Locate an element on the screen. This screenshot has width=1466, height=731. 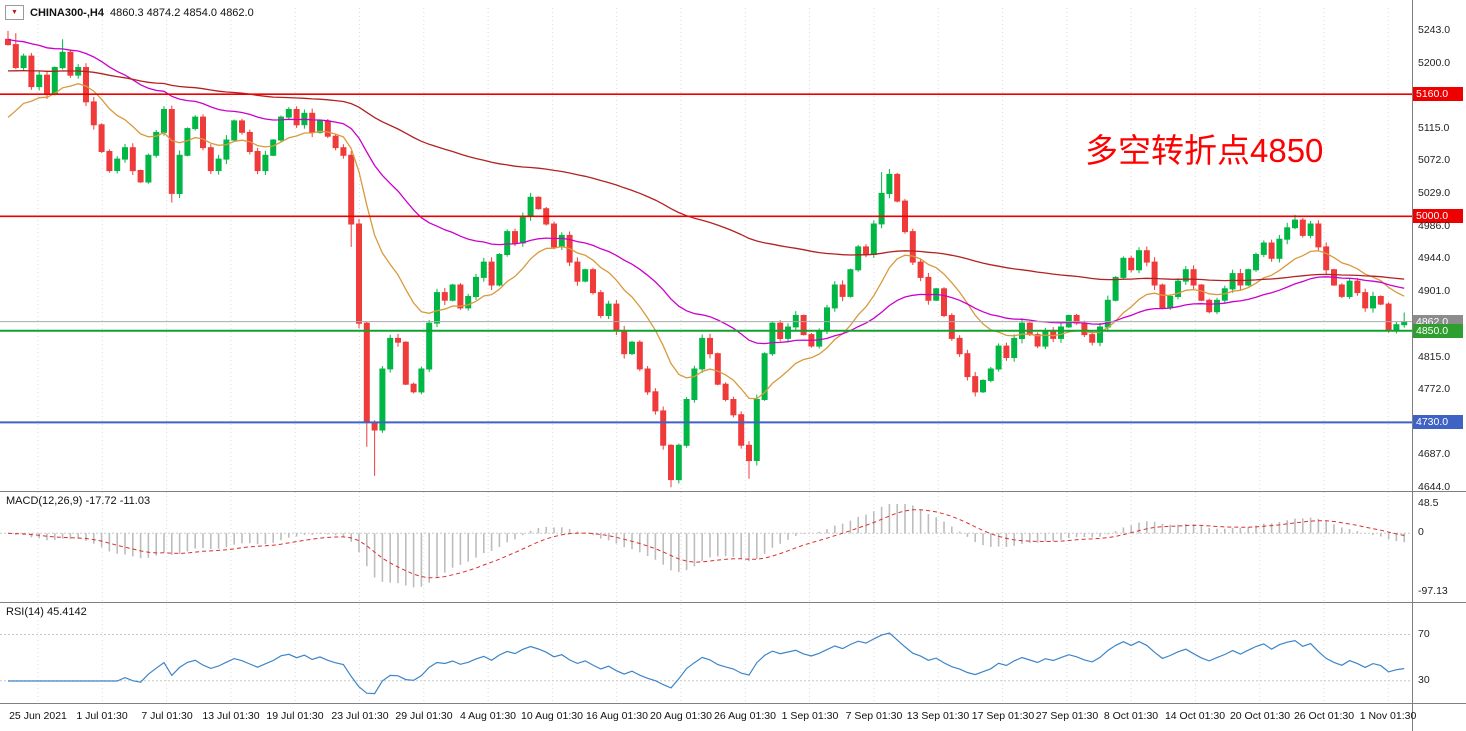
time-axis-label: 4 Aug 01:30 is located at coordinates (488, 716).